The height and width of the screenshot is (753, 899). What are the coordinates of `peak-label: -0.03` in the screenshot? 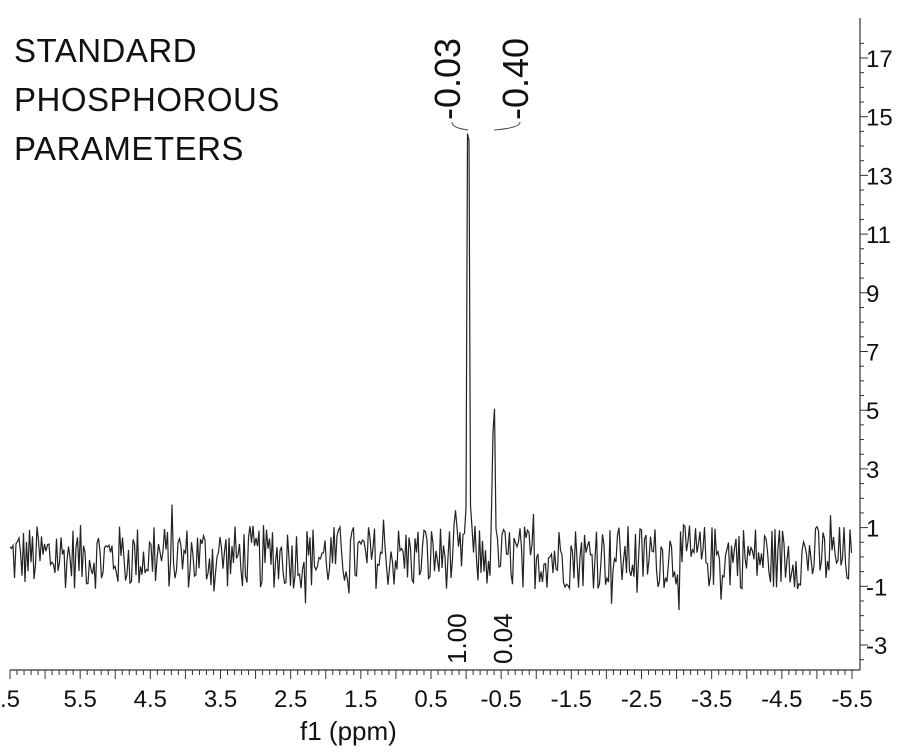 It's located at (447, 79).